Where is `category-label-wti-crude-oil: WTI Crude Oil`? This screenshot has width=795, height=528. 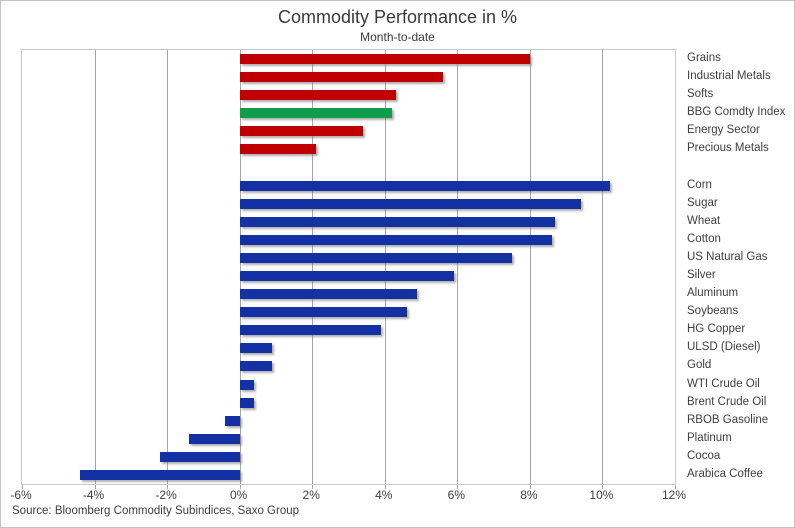 category-label-wti-crude-oil: WTI Crude Oil is located at coordinates (723, 383).